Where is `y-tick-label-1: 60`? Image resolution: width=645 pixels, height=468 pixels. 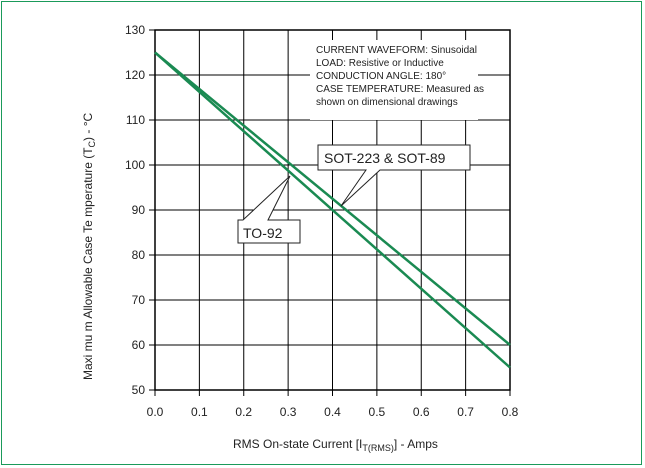
y-tick-label-1: 60 is located at coordinates (139, 345).